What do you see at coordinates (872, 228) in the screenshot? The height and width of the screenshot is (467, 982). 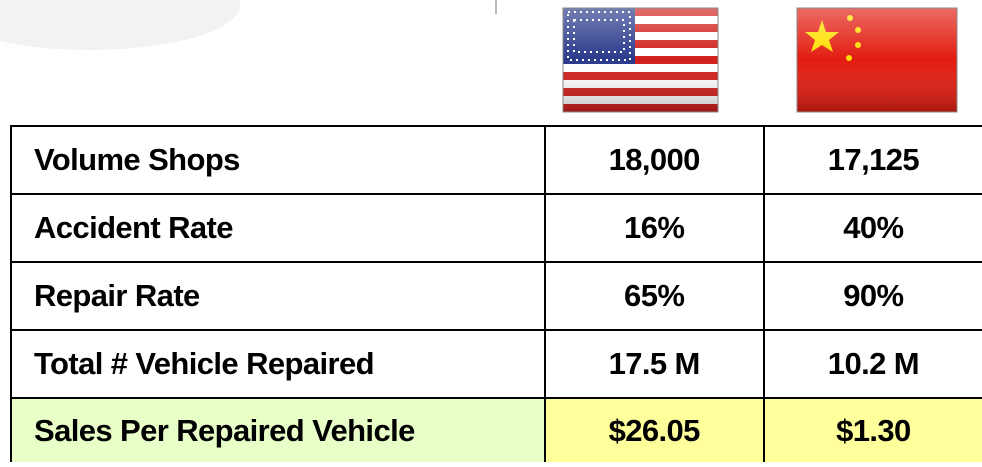 I see `cell-value: 40%` at bounding box center [872, 228].